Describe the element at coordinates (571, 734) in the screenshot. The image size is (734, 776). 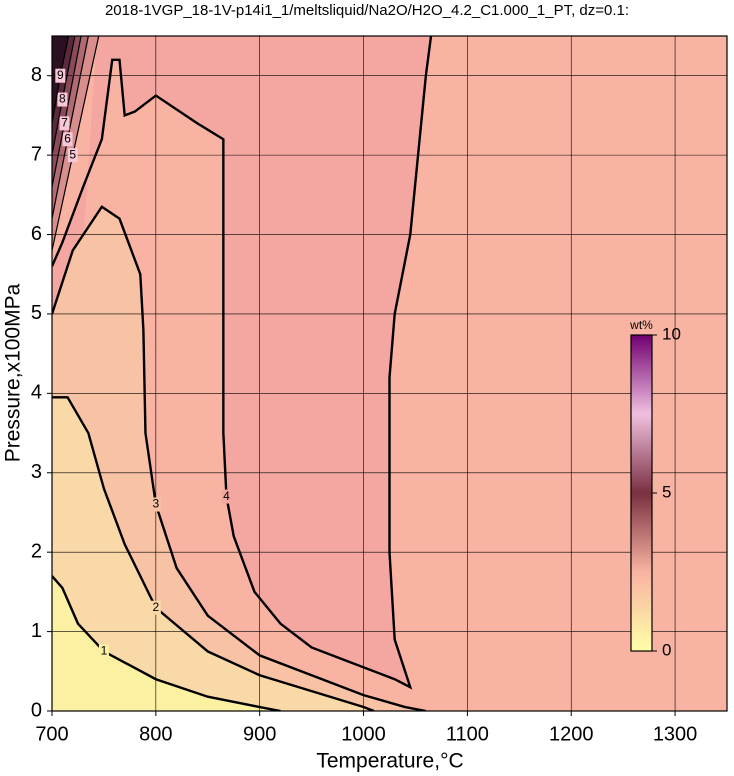
I see `x-tick-label: 1200` at that location.